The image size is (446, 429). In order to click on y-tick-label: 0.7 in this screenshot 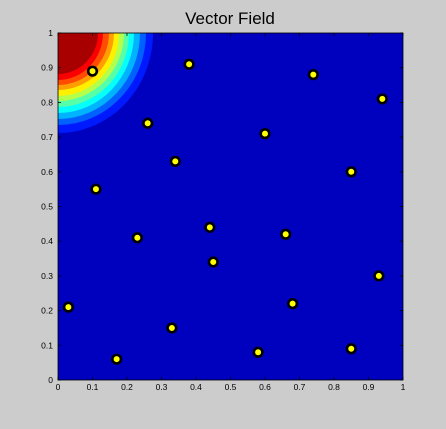, I will do `click(47, 137)`.